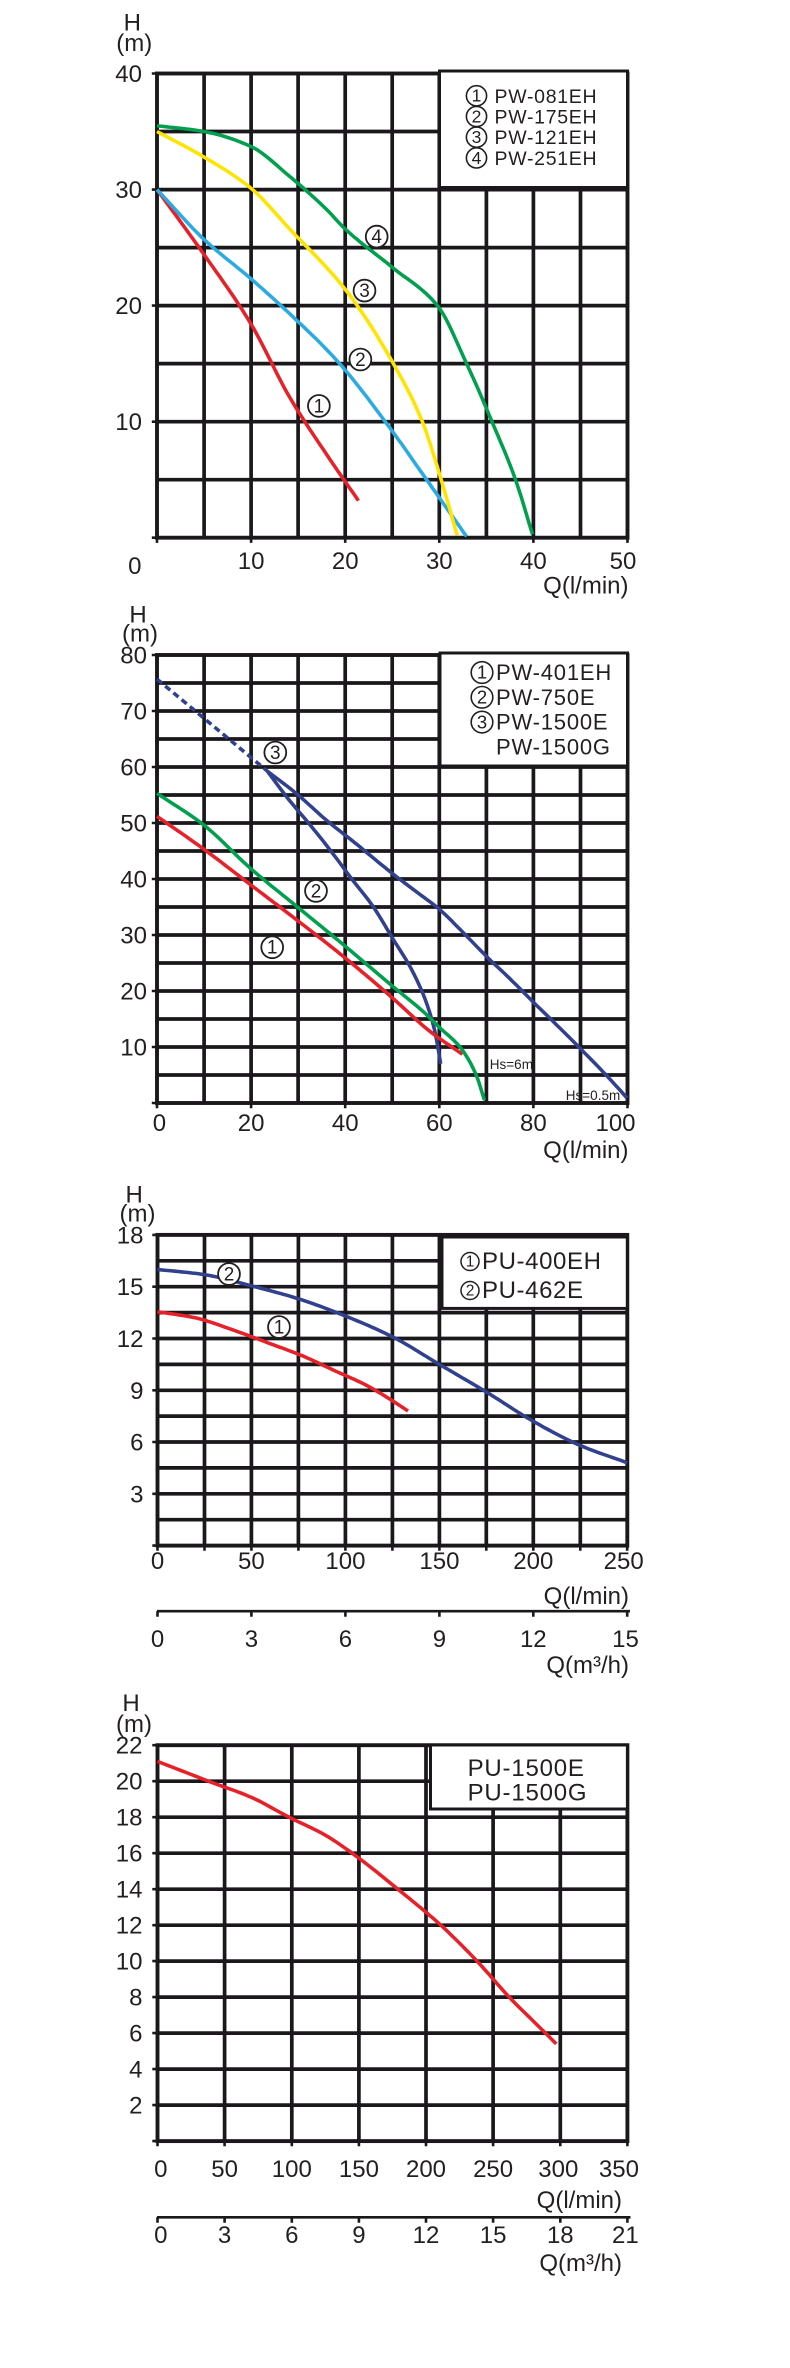 This screenshot has height=2368, width=790. What do you see at coordinates (546, 97) in the screenshot?
I see `svg-text: PW-081EH` at bounding box center [546, 97].